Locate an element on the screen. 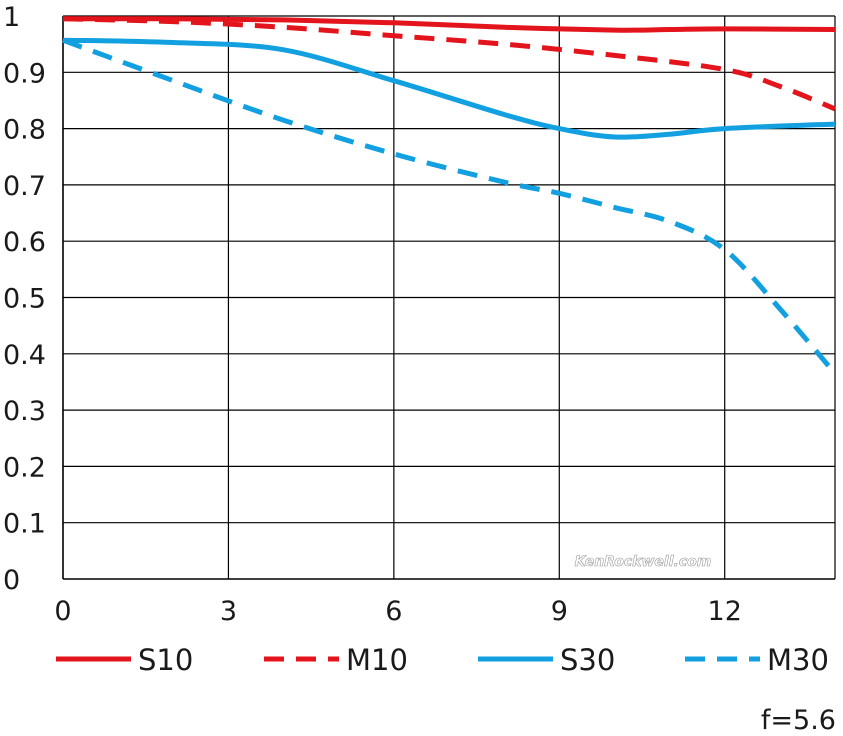 Image resolution: width=843 pixels, height=736 pixels. y-tick-label: 0 is located at coordinates (11, 580).